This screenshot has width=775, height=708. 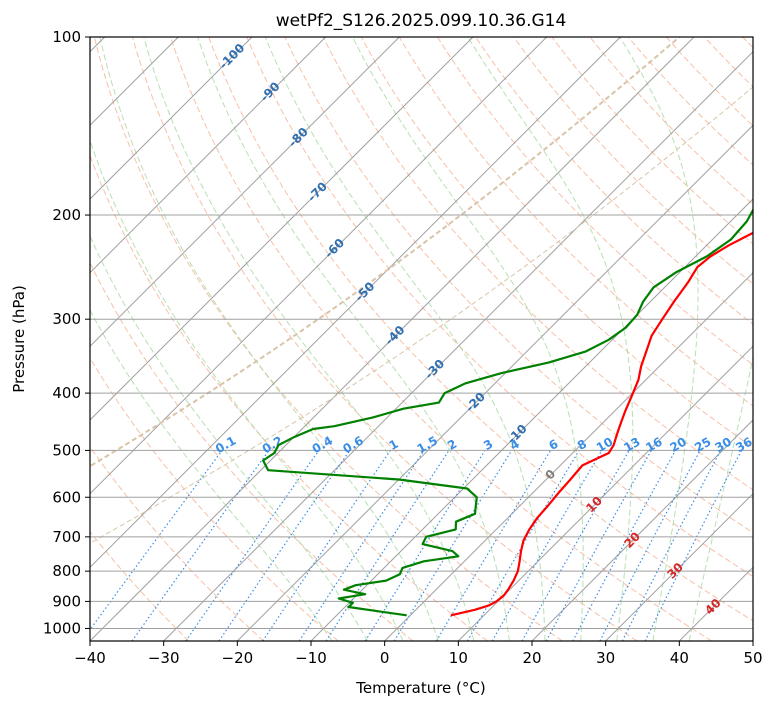 I want to click on y-tick-label: 800, so click(x=66, y=571).